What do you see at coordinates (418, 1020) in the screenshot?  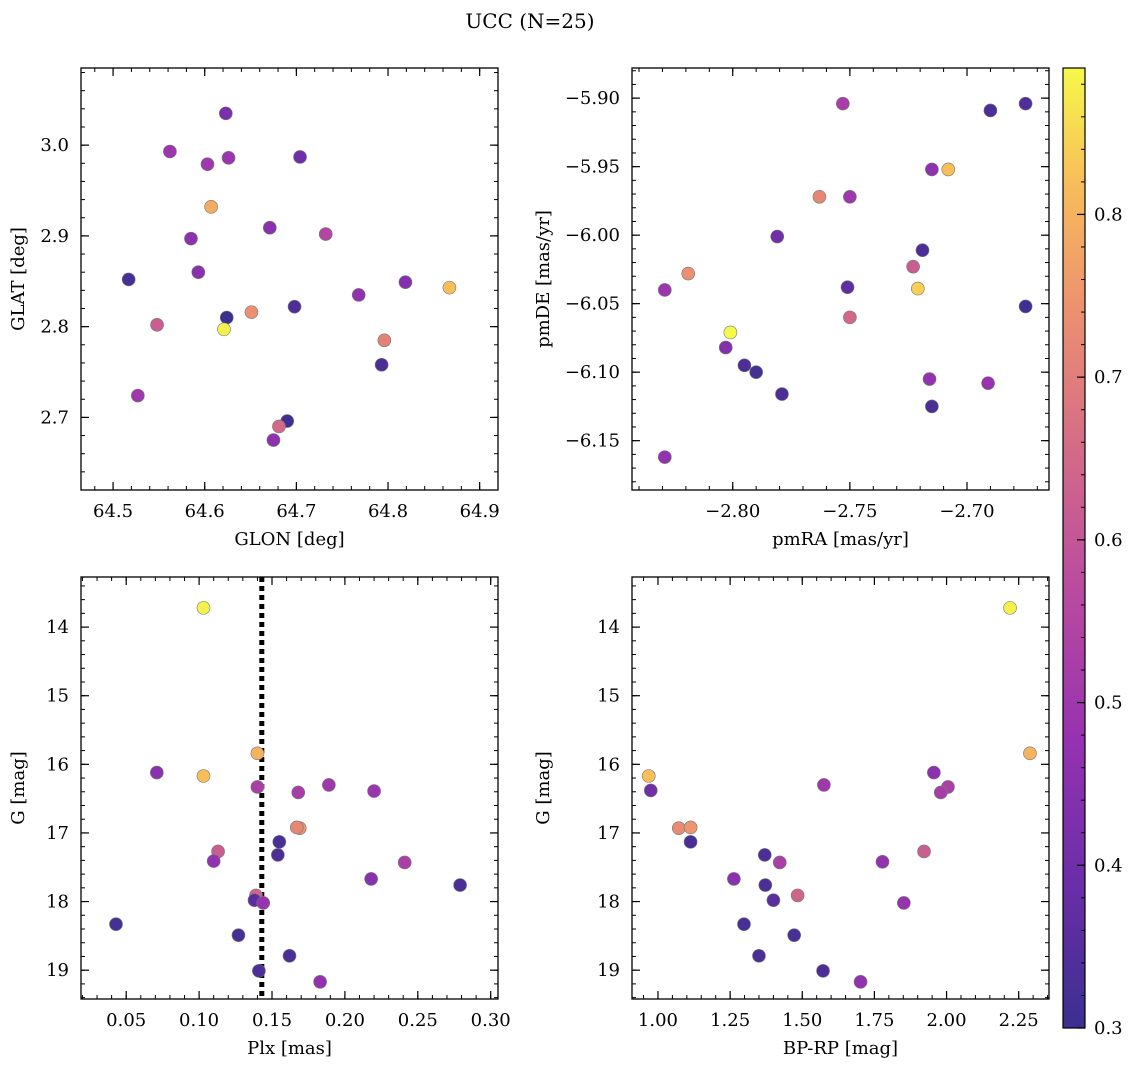 I see `x-tick-label: 0.25` at bounding box center [418, 1020].